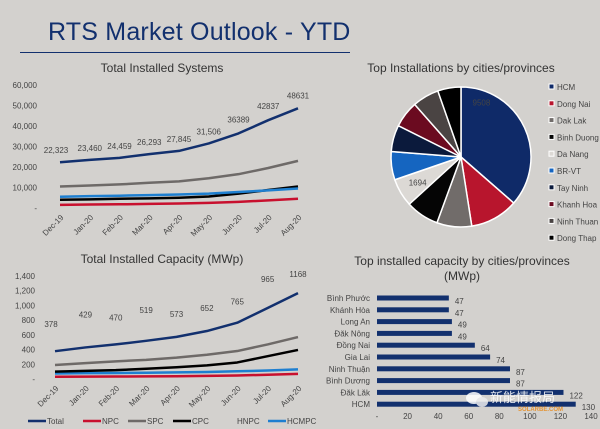  Describe the element at coordinates (33, 379) in the screenshot. I see `y-tick-label: -` at that location.